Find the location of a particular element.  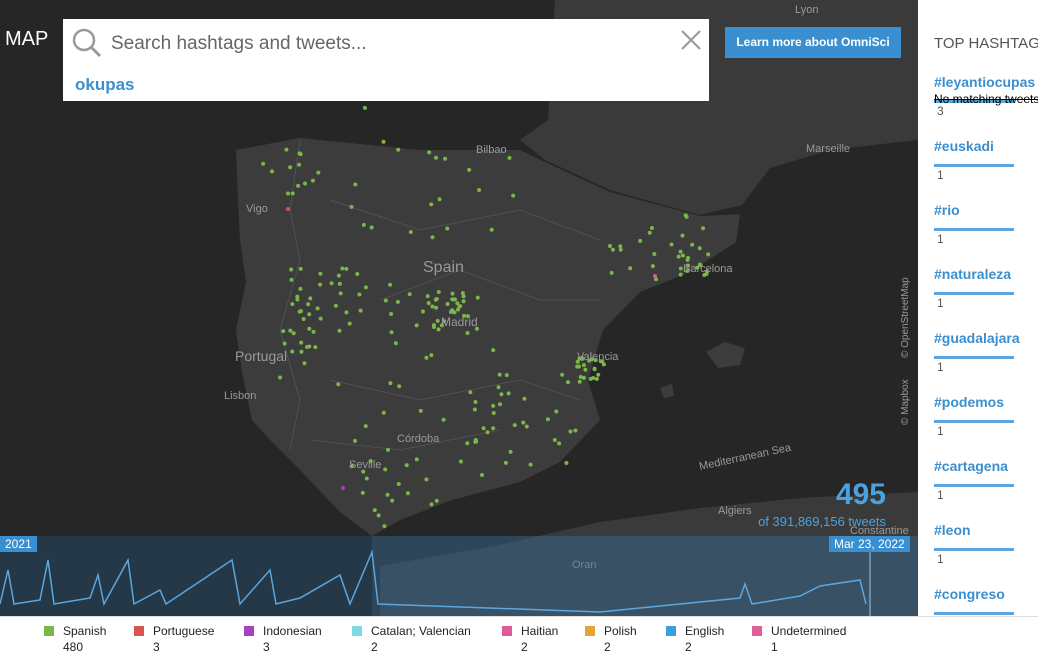

map-label: Bilbao is located at coordinates (491, 150).